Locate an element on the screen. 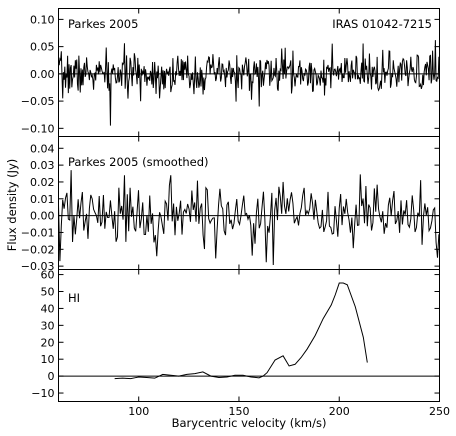 The height and width of the screenshot is (436, 456). series-line is located at coordinates (241, 331).